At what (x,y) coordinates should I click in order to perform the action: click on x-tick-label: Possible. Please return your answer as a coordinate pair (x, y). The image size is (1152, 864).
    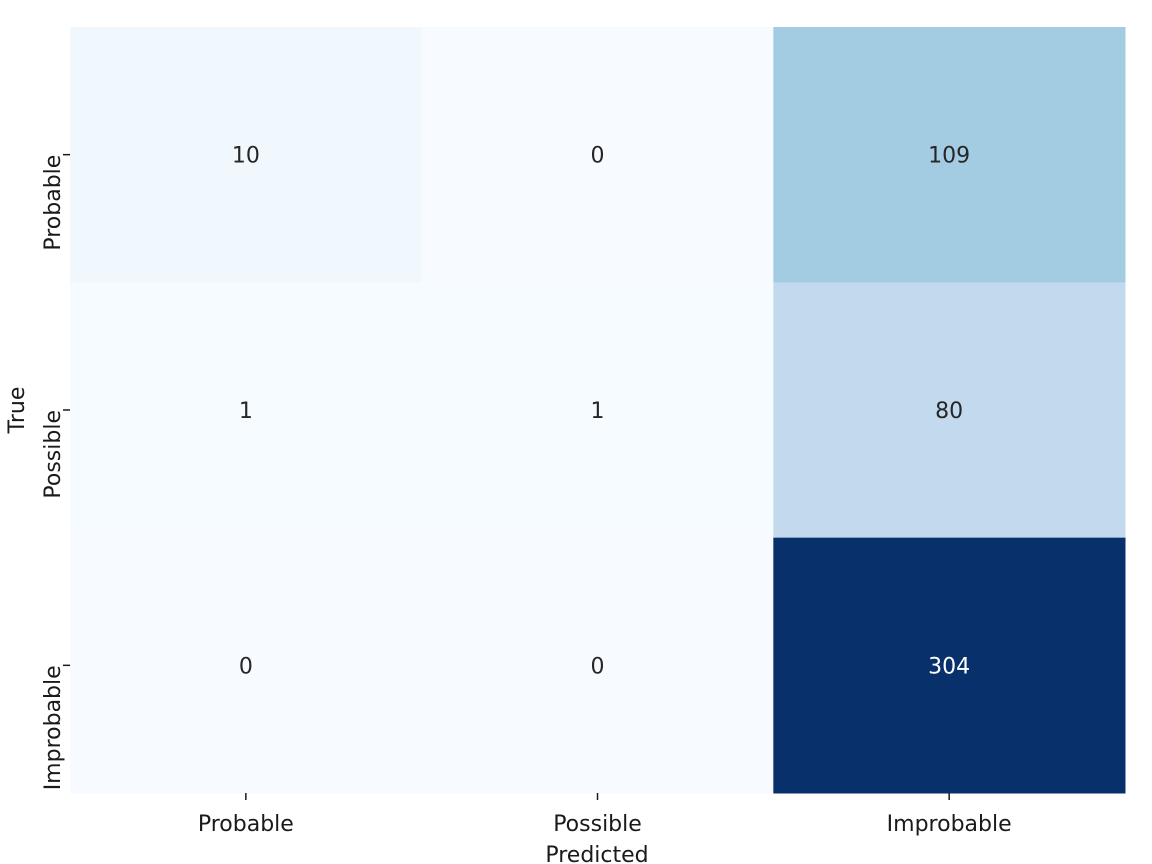
    Looking at the image, I should click on (597, 824).